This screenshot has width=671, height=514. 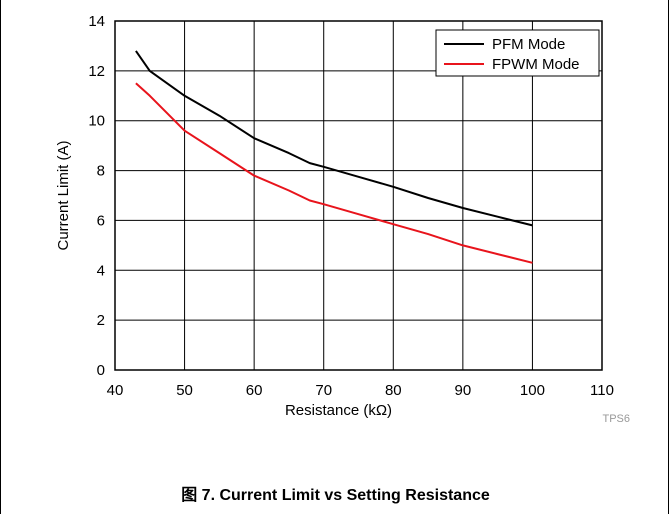 I want to click on x-tick-label: 40, so click(x=115, y=390).